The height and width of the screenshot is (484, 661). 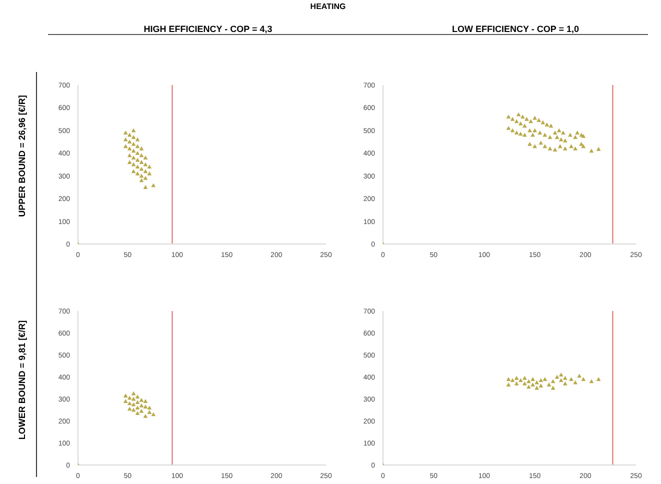 I want to click on y-axis-title: LOWER BOUND = 9,81 [€/R], so click(x=22, y=380).